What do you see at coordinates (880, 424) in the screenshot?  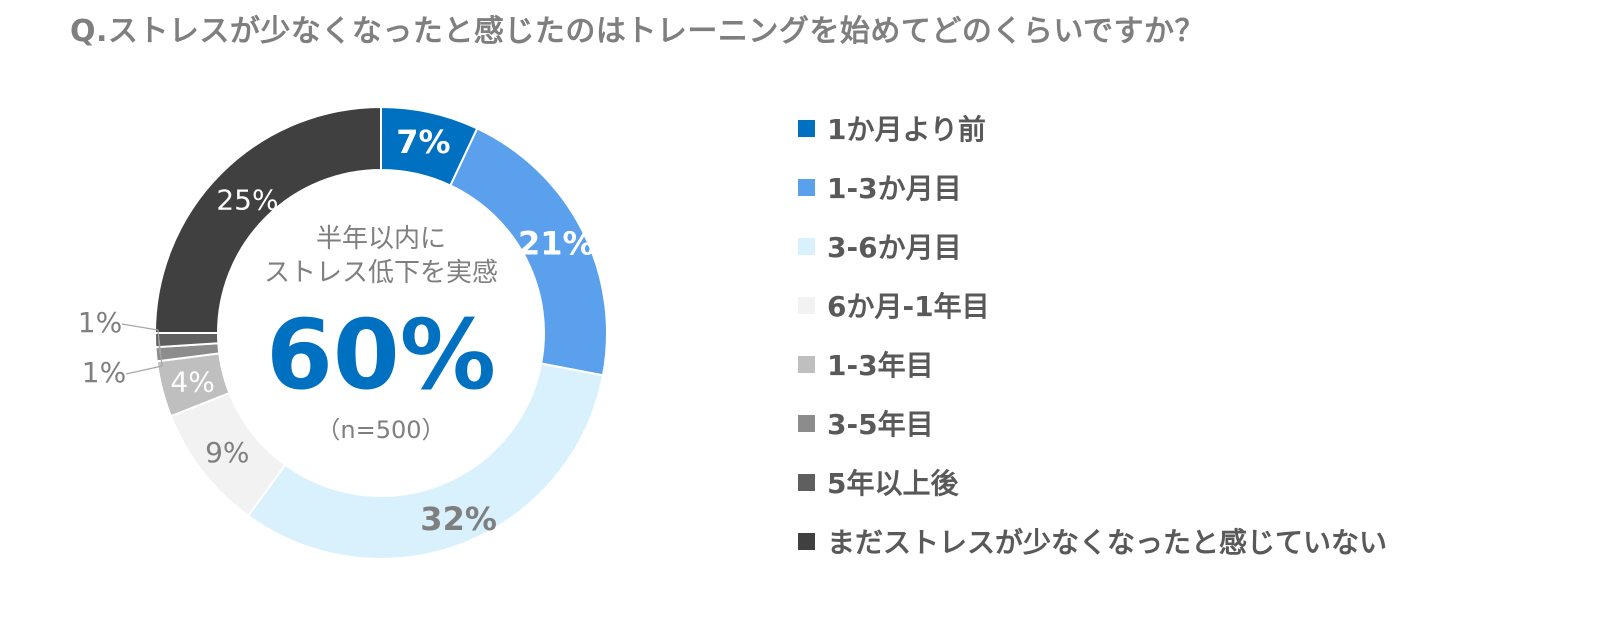 I see `legend-label: 3-5年目` at bounding box center [880, 424].